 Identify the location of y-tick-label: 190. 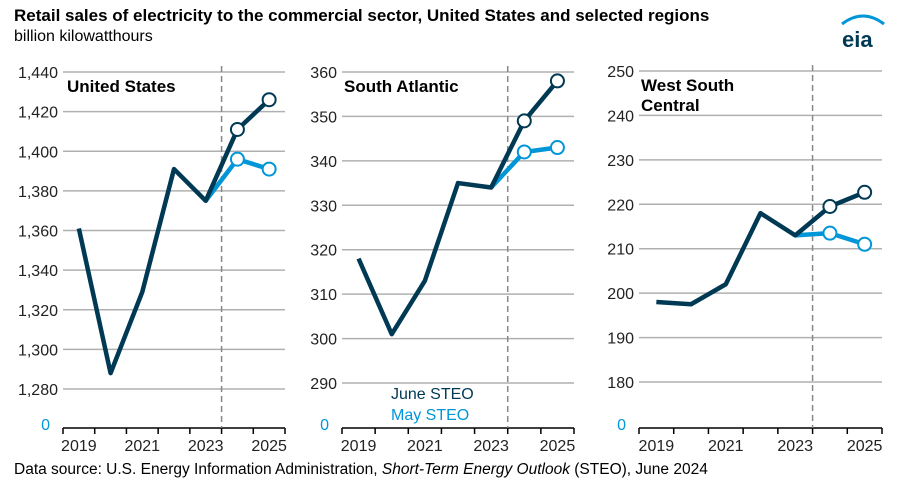
(620, 339).